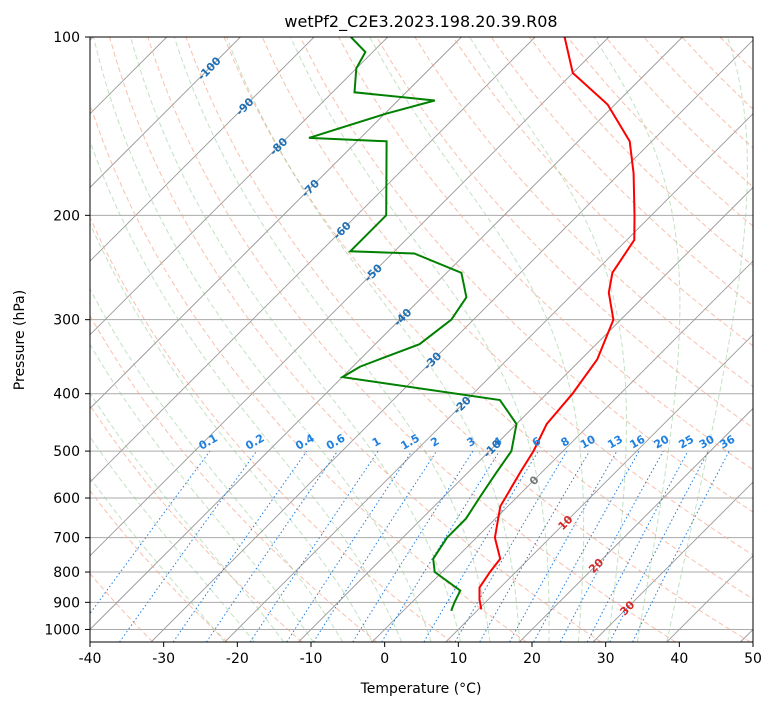 The width and height of the screenshot is (775, 708). What do you see at coordinates (244, 106) in the screenshot?
I see `isotherm-label: -90` at bounding box center [244, 106].